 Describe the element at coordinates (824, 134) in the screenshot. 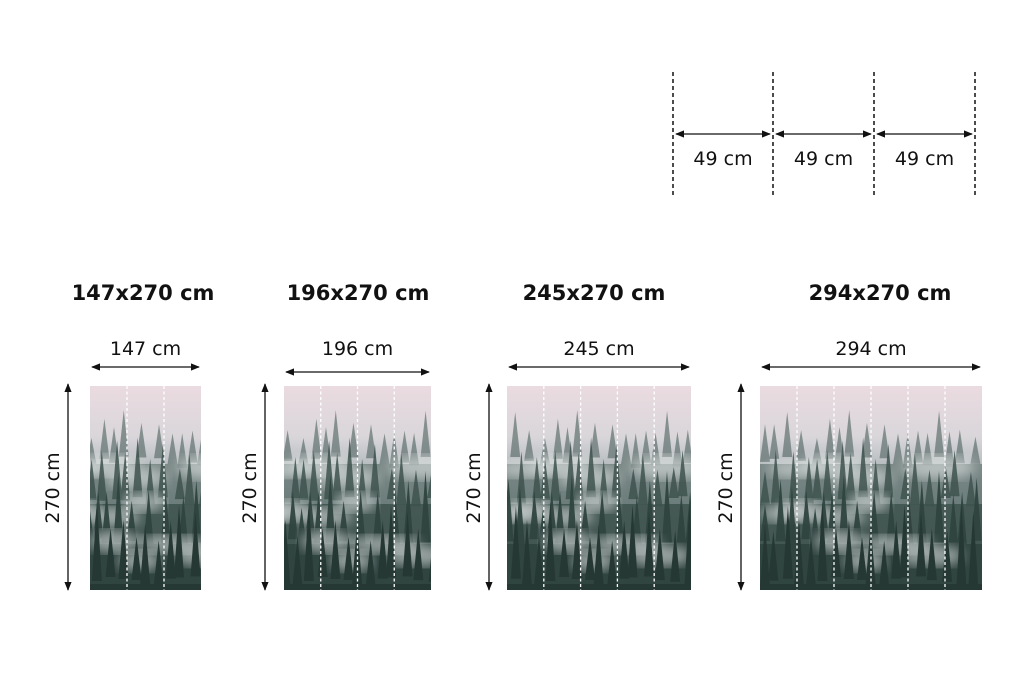

I see `strip-width-legend: 49 cm 49 cm 49 cm` at that location.